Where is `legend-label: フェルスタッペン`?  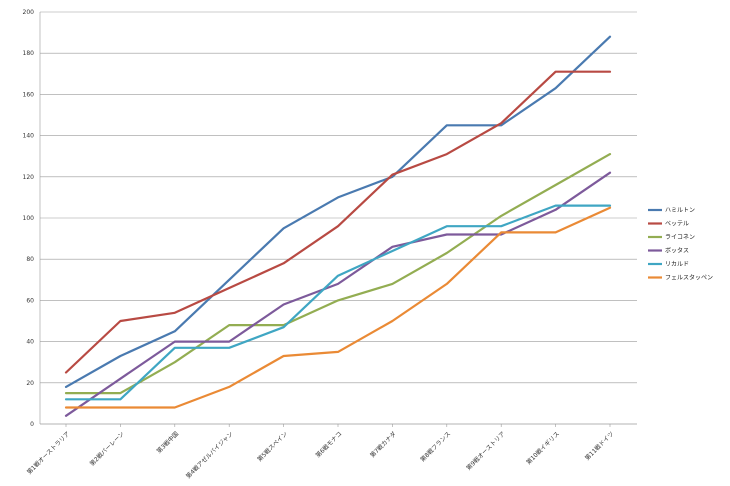 legend-label: フェルスタッペン is located at coordinates (689, 278).